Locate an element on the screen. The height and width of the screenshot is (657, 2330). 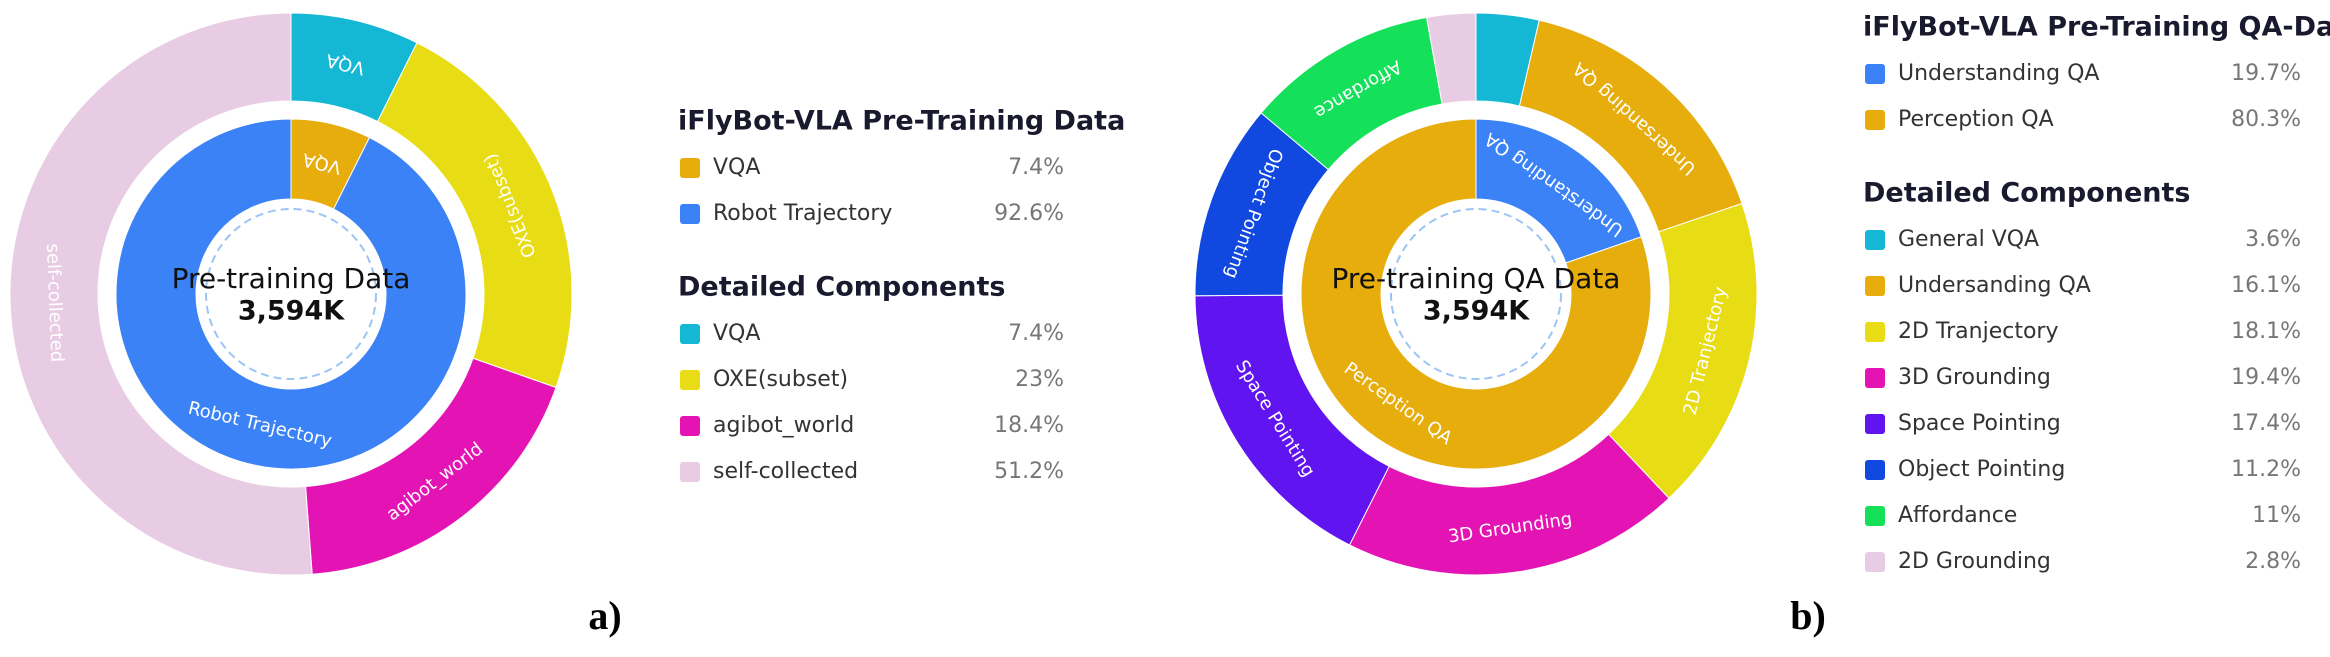
legend-value: 19.4% is located at coordinates (2266, 377).